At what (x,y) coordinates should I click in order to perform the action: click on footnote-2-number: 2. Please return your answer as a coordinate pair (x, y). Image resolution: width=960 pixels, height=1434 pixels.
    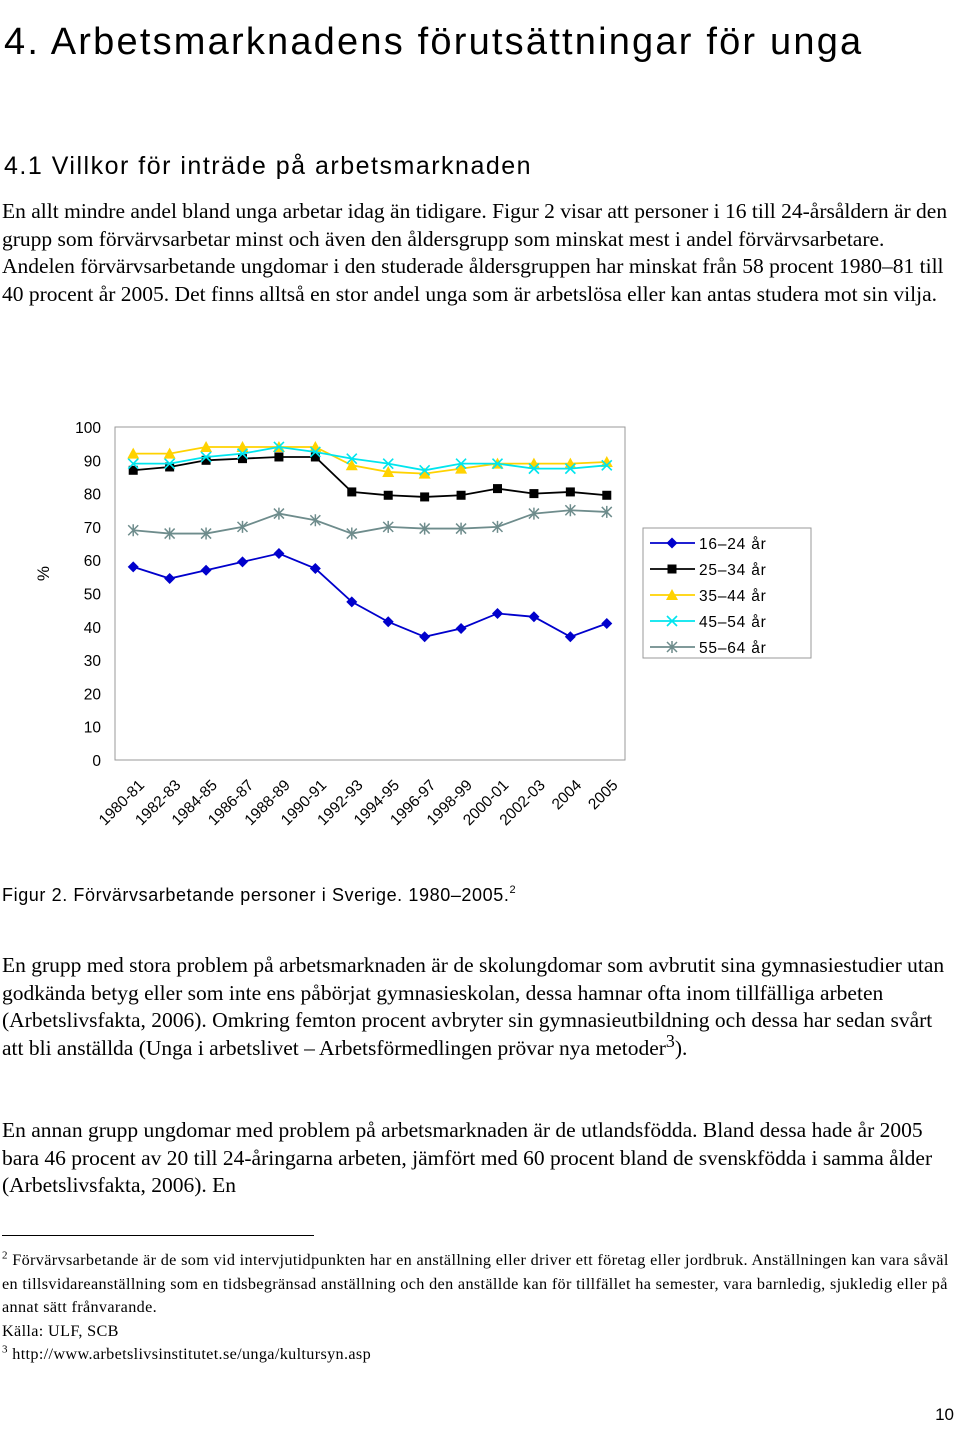
    Looking at the image, I should click on (5, 1255).